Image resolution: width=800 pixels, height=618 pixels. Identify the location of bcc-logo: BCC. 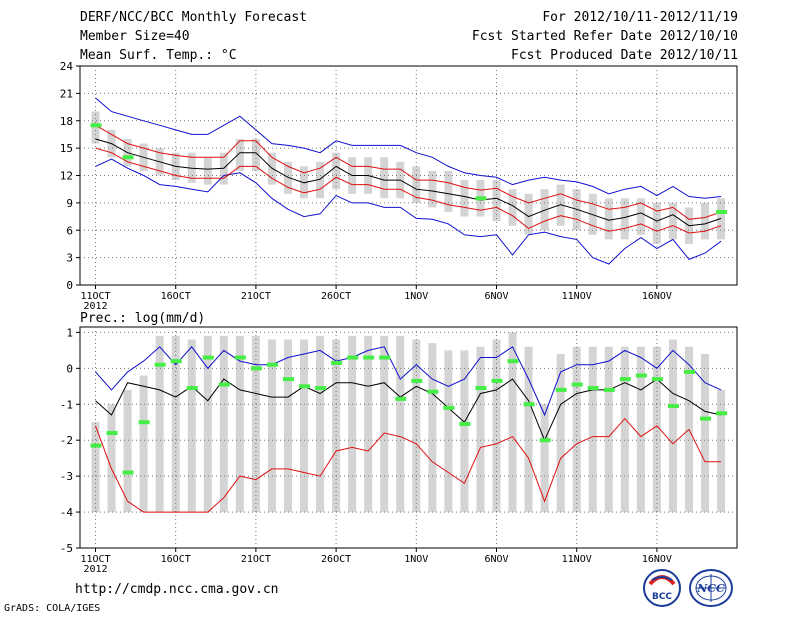
(662, 588).